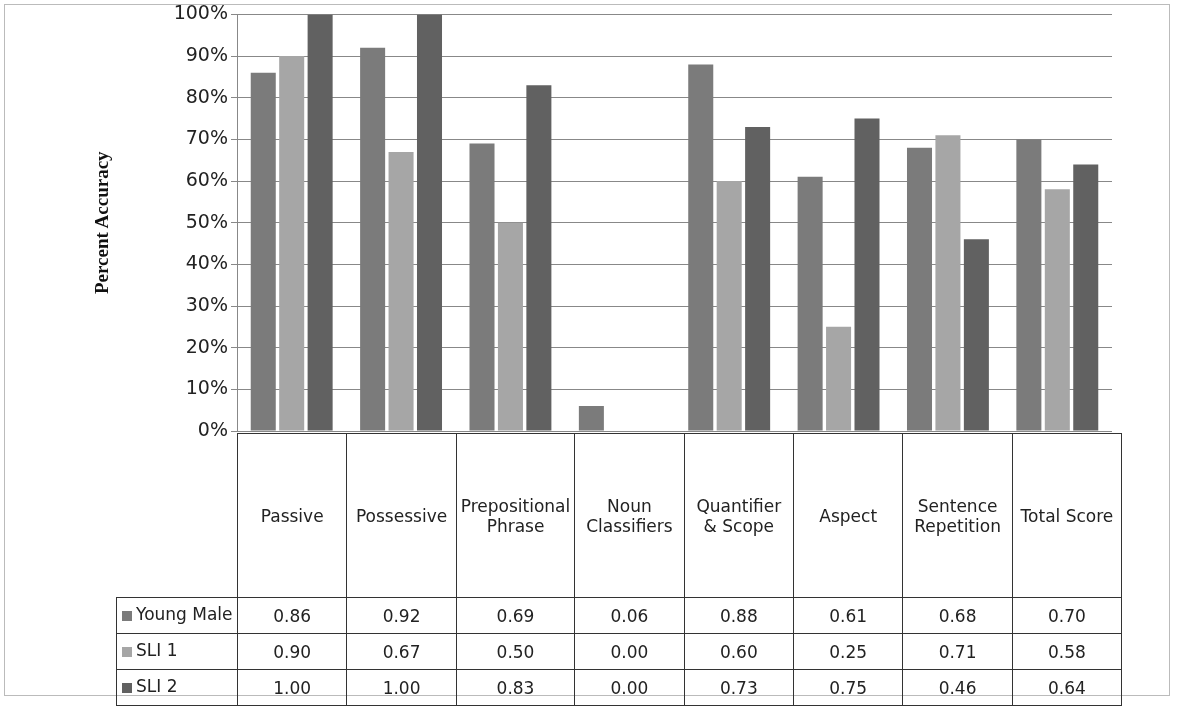 This screenshot has width=1177, height=706. What do you see at coordinates (206, 95) in the screenshot?
I see `y-tick-label: 80%` at bounding box center [206, 95].